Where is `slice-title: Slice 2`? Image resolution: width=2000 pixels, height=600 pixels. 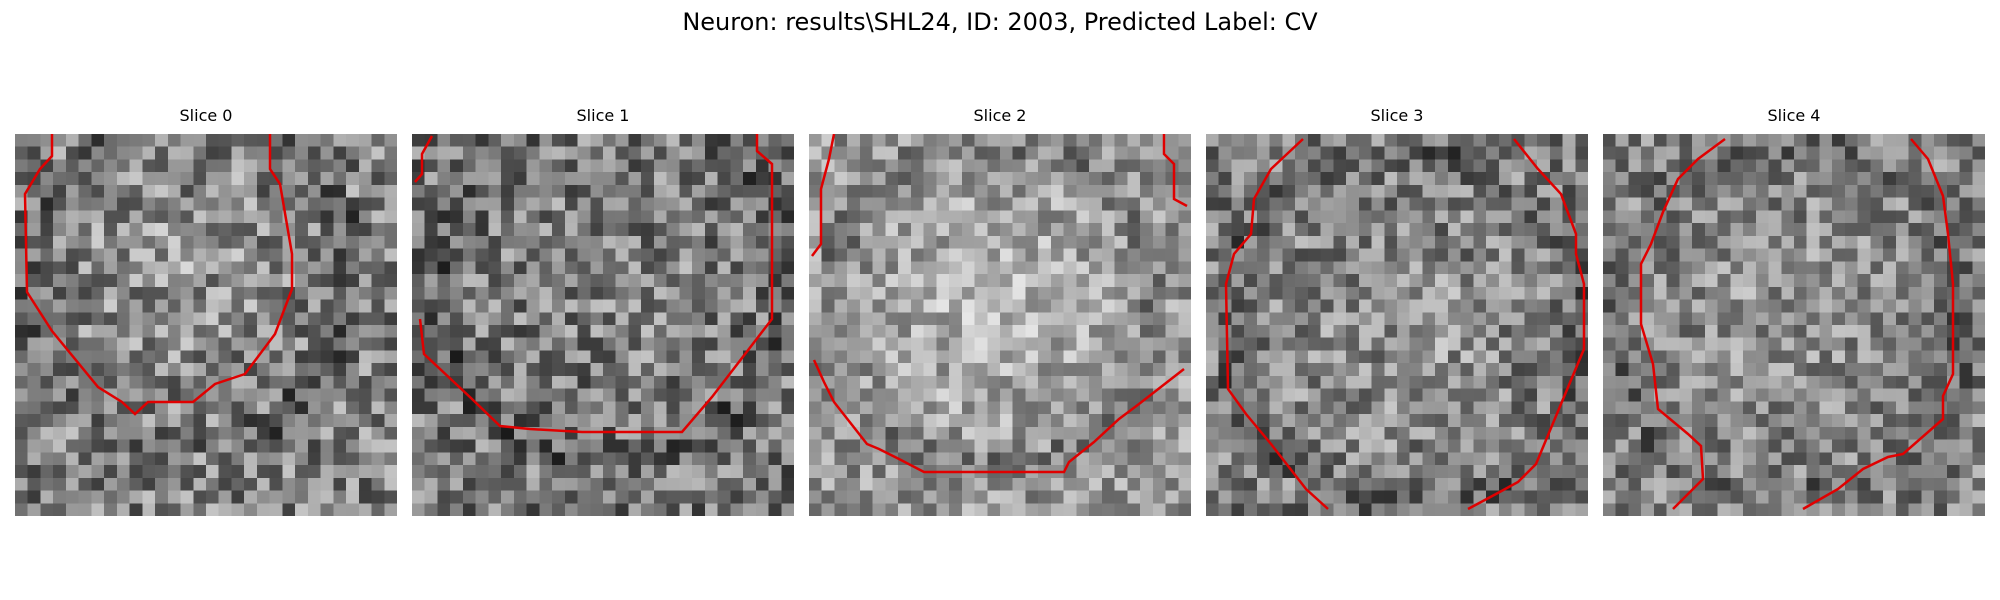
slice-title: Slice 2 is located at coordinates (1000, 120).